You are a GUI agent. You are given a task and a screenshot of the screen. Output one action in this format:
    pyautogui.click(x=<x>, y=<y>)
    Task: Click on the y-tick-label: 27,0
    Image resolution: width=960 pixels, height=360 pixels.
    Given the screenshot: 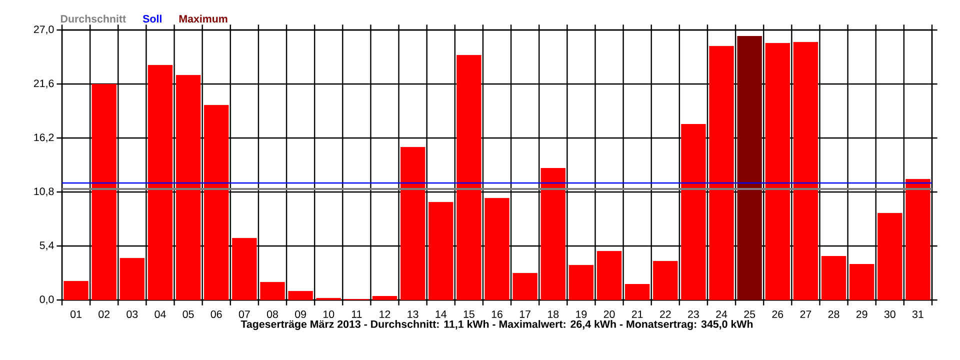 What is the action you would take?
    pyautogui.click(x=44, y=30)
    